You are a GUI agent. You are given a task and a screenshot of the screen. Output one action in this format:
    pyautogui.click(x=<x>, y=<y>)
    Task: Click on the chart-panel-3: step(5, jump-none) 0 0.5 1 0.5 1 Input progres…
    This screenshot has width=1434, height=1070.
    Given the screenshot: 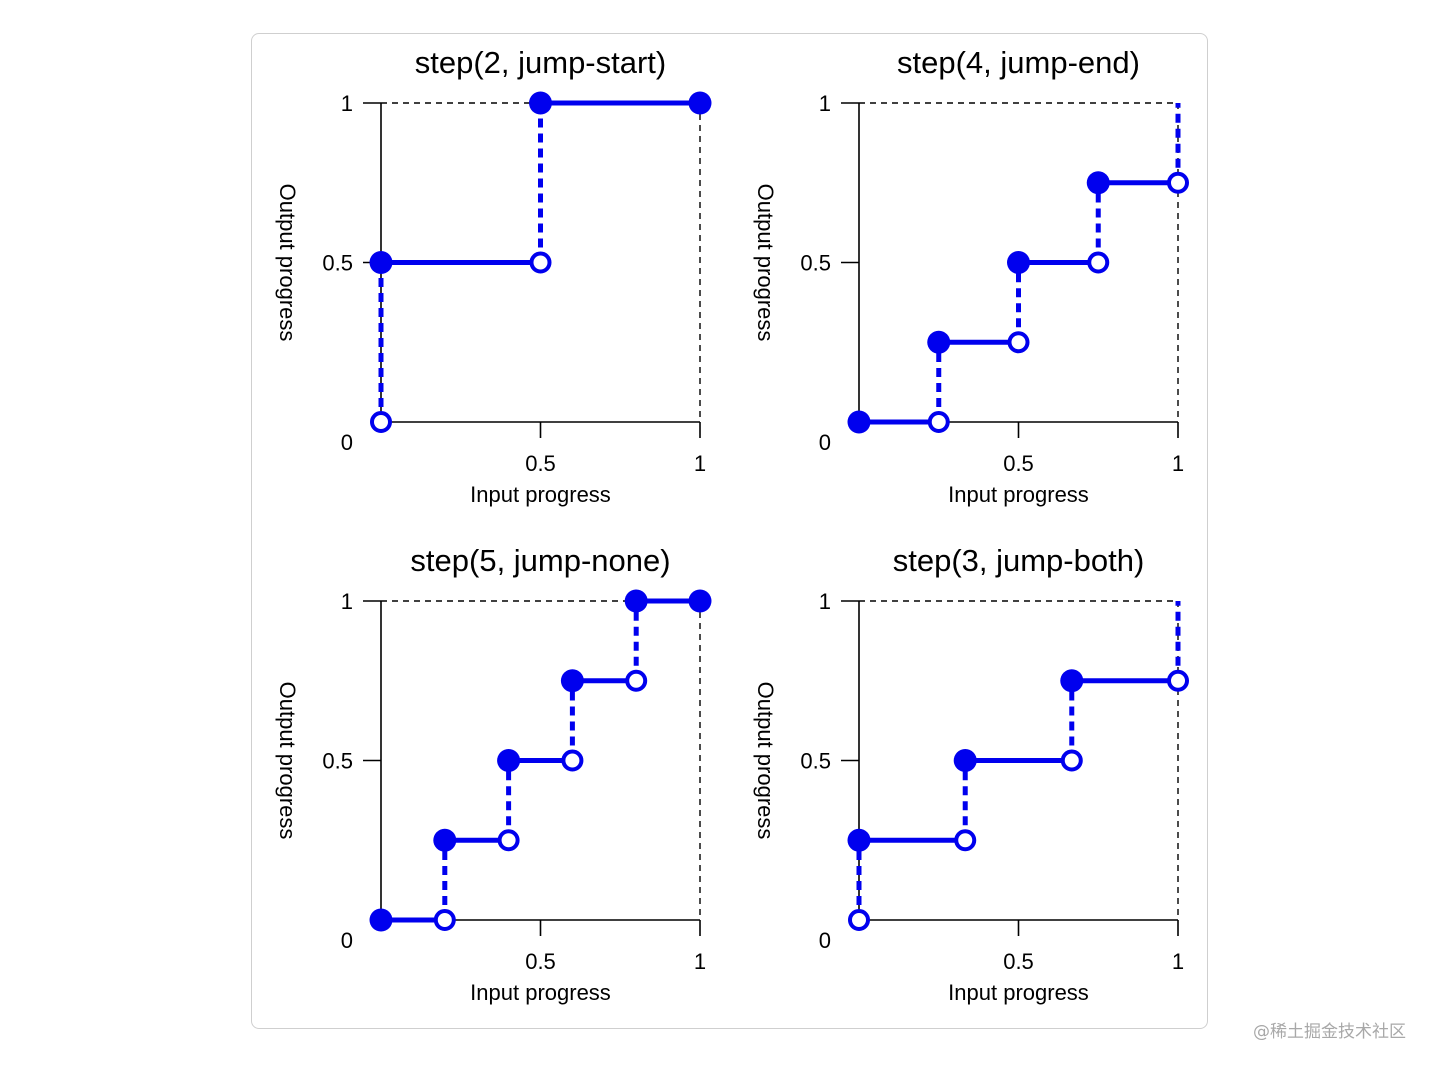 What is the action you would take?
    pyautogui.click(x=493, y=774)
    